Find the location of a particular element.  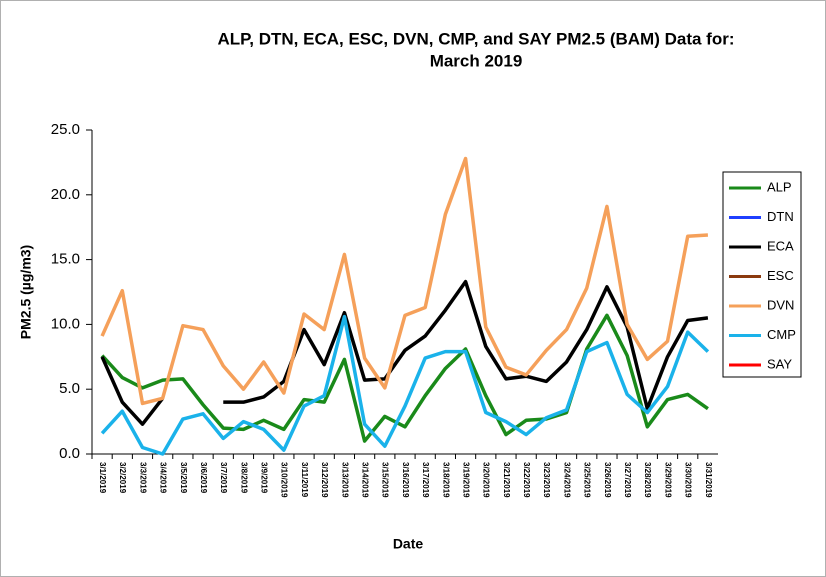

x-tick-label: 3/18/2019 is located at coordinates (445, 480).